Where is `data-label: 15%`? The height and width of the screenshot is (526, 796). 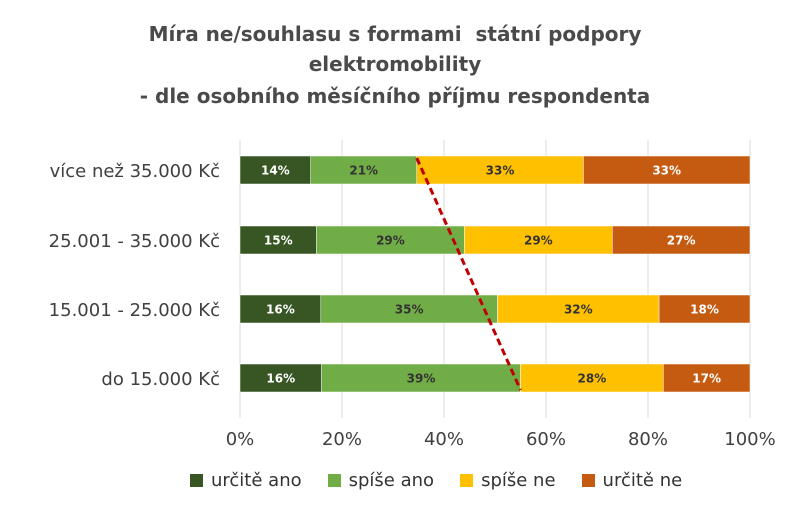 data-label: 15% is located at coordinates (278, 241).